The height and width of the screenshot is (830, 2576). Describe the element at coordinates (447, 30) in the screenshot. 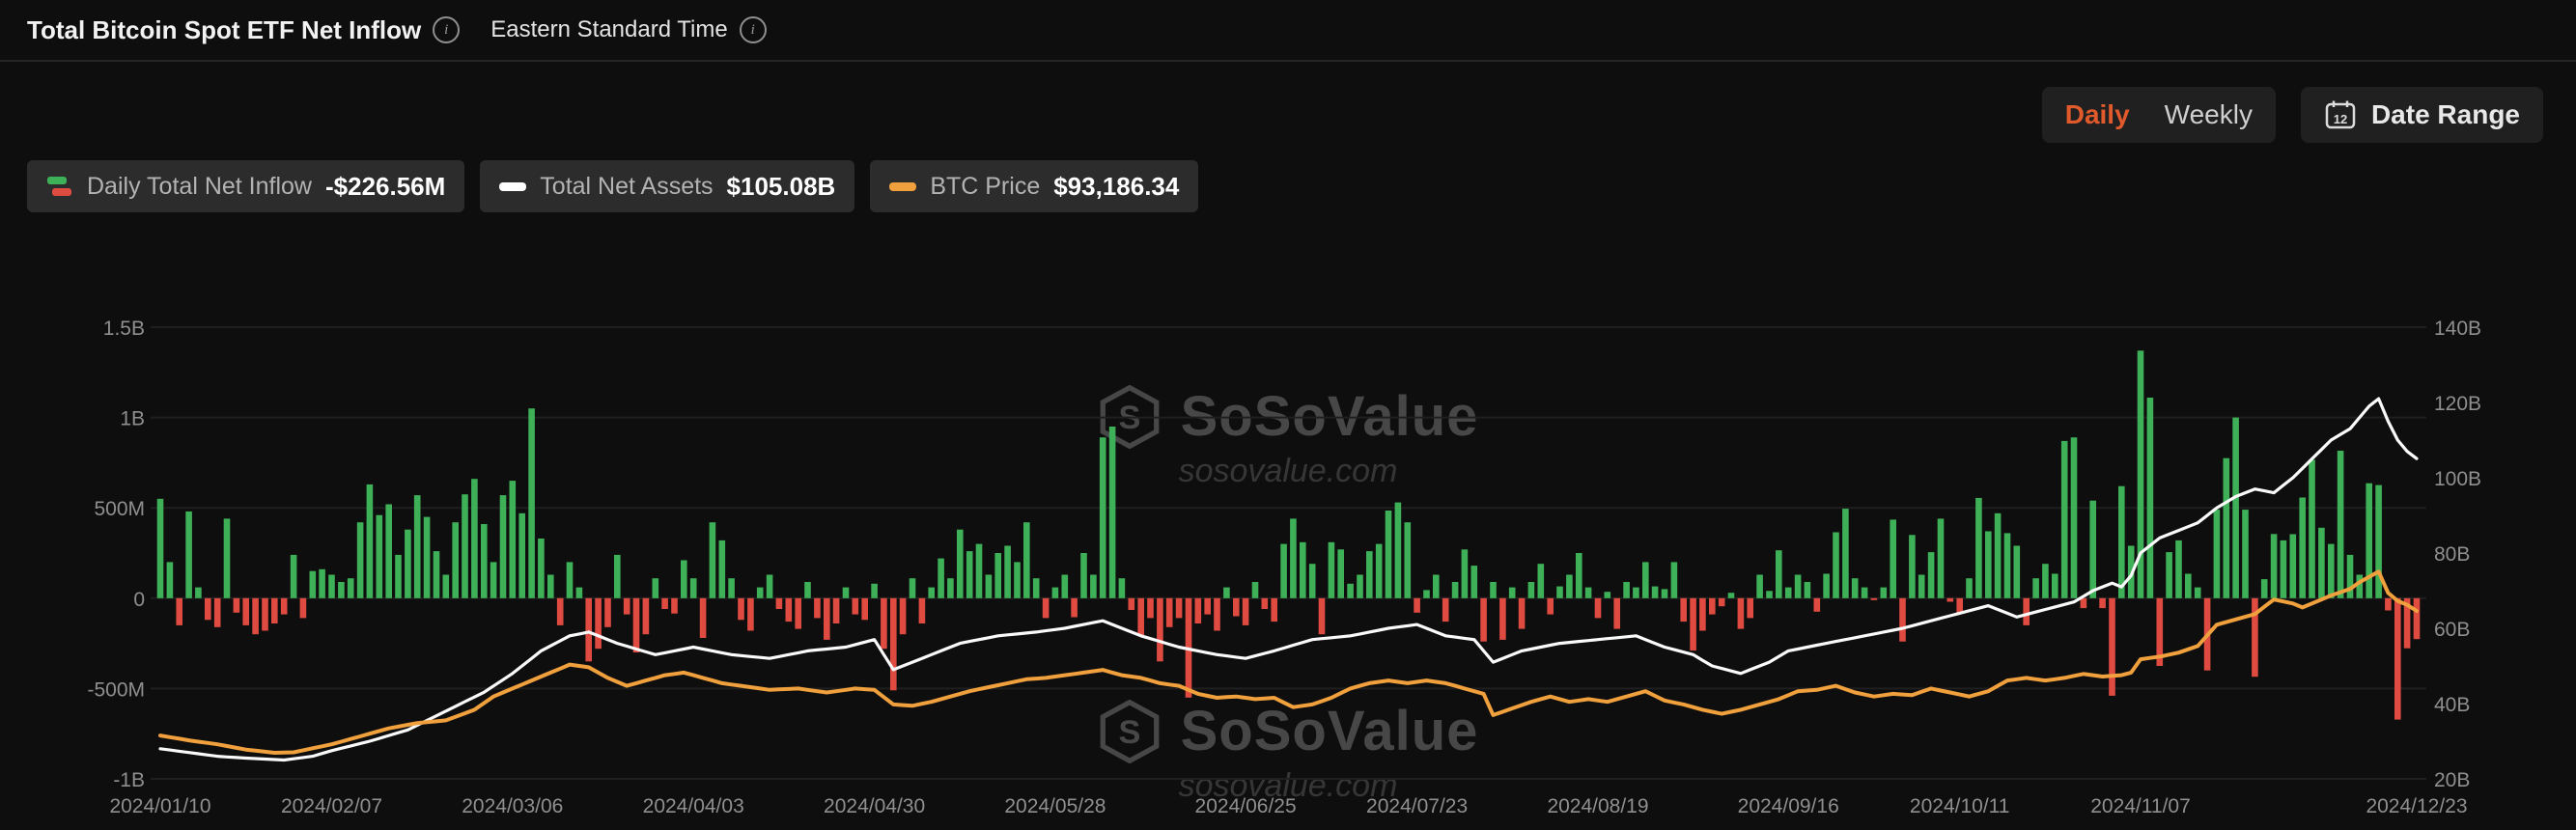

I see `title-info-icon: i` at that location.